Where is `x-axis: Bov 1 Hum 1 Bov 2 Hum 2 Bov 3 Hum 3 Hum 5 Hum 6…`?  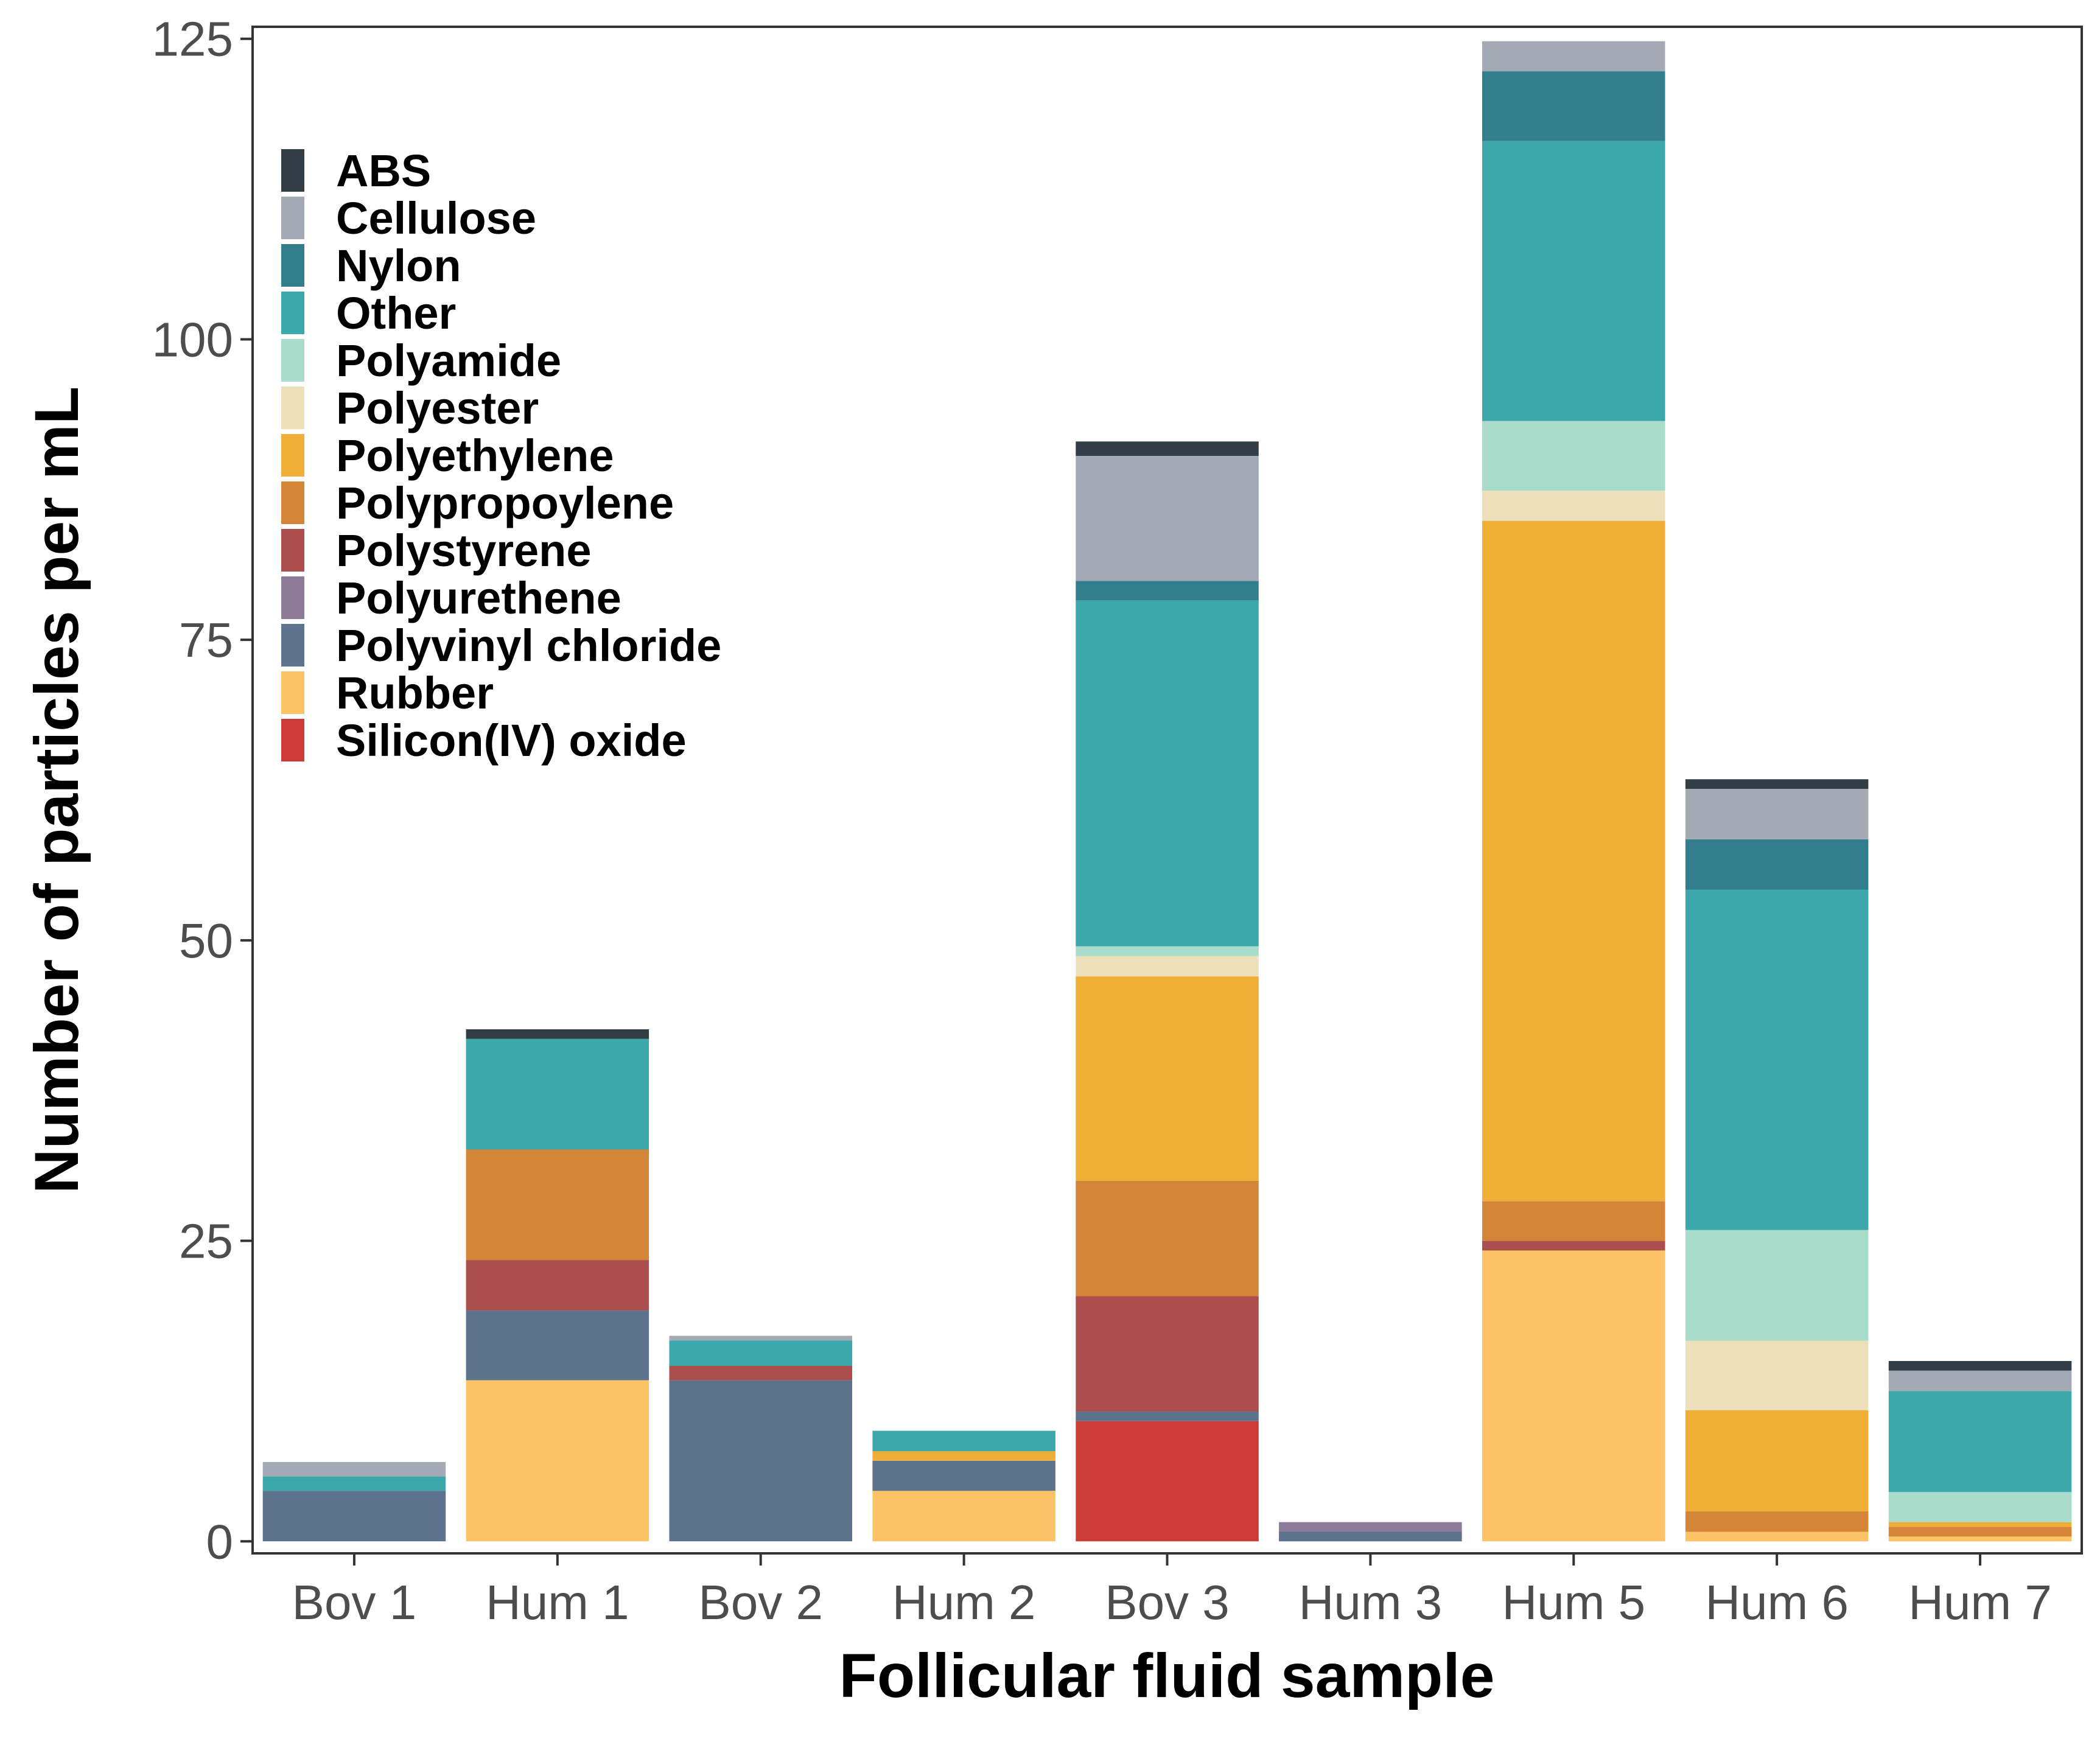 x-axis: Bov 1 Hum 1 Bov 2 Hum 2 Bov 3 Hum 3 Hum 5 Hum 6… is located at coordinates (1172, 1591).